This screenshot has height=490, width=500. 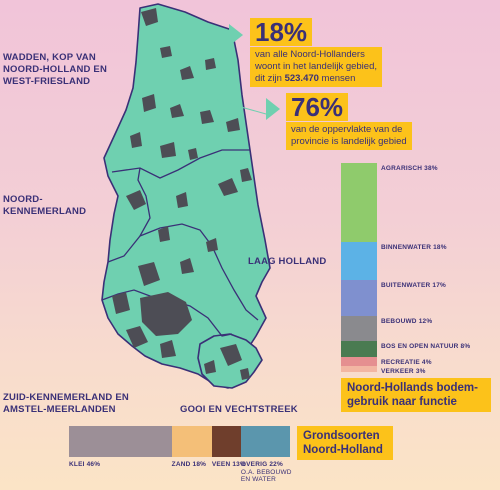 I want to click on grondsoorten-label-2: VEEN 13%, so click(x=228, y=464).